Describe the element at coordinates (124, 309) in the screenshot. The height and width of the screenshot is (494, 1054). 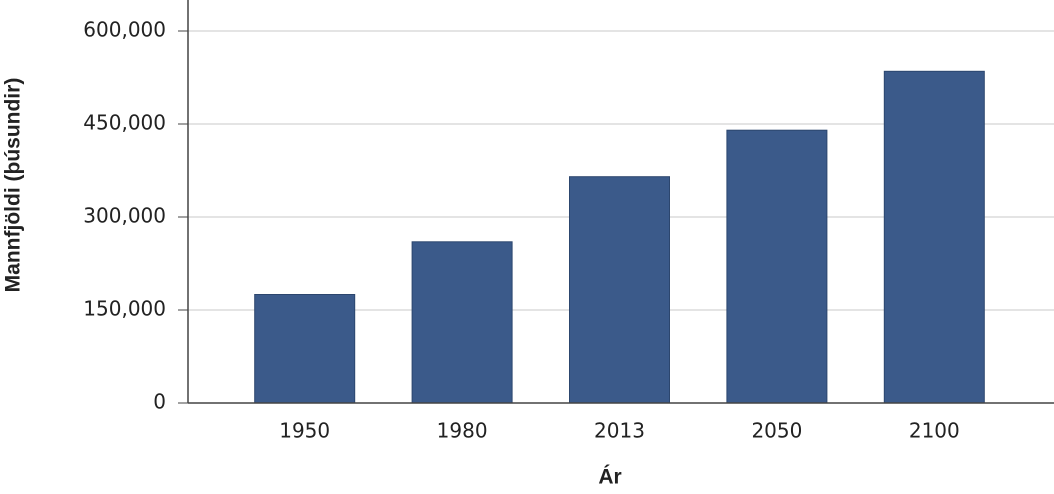
I see `y-tick-label: 150,000` at that location.